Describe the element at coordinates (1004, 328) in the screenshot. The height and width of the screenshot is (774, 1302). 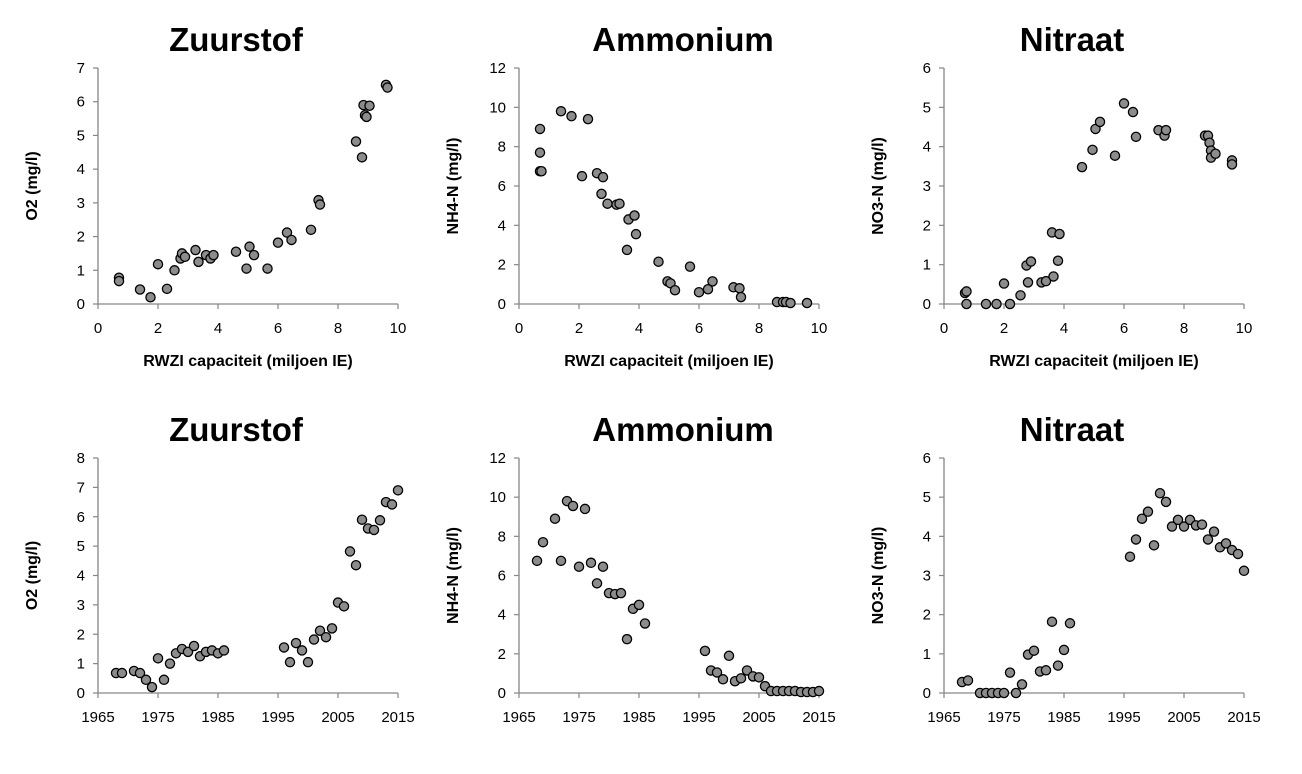
I see `x-tick-label: 2` at that location.